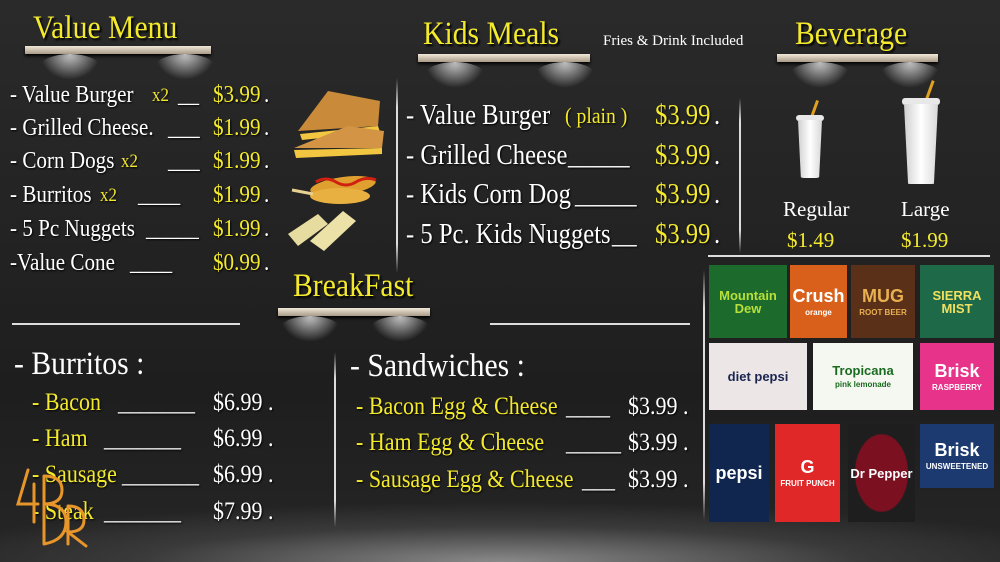 This screenshot has width=1000, height=562. Describe the element at coordinates (339, 124) in the screenshot. I see `grilled-cheese-image` at that location.